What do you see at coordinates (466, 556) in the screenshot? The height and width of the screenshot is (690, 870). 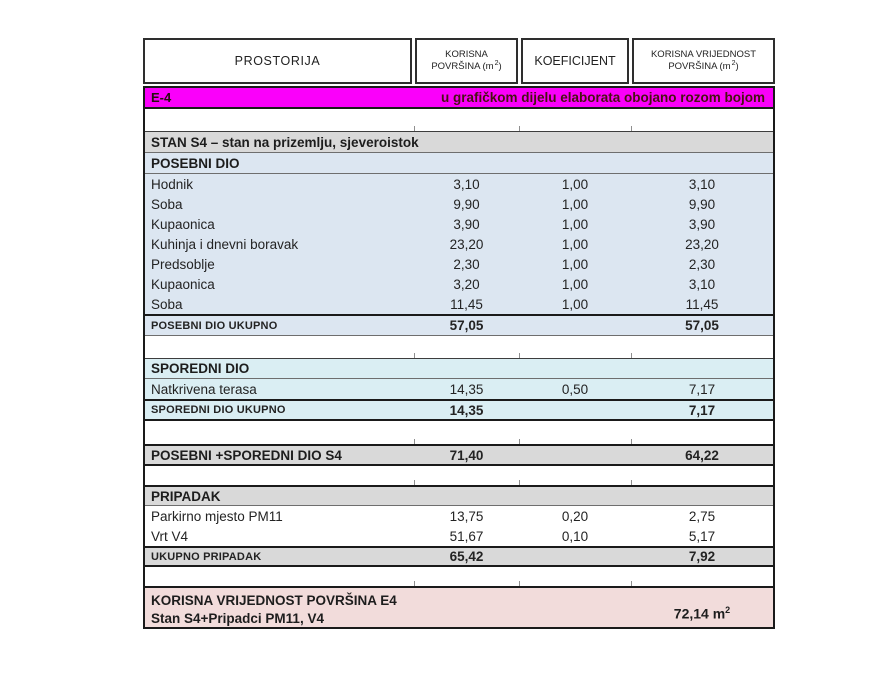 I see `total-area-cell: 65,42` at bounding box center [466, 556].